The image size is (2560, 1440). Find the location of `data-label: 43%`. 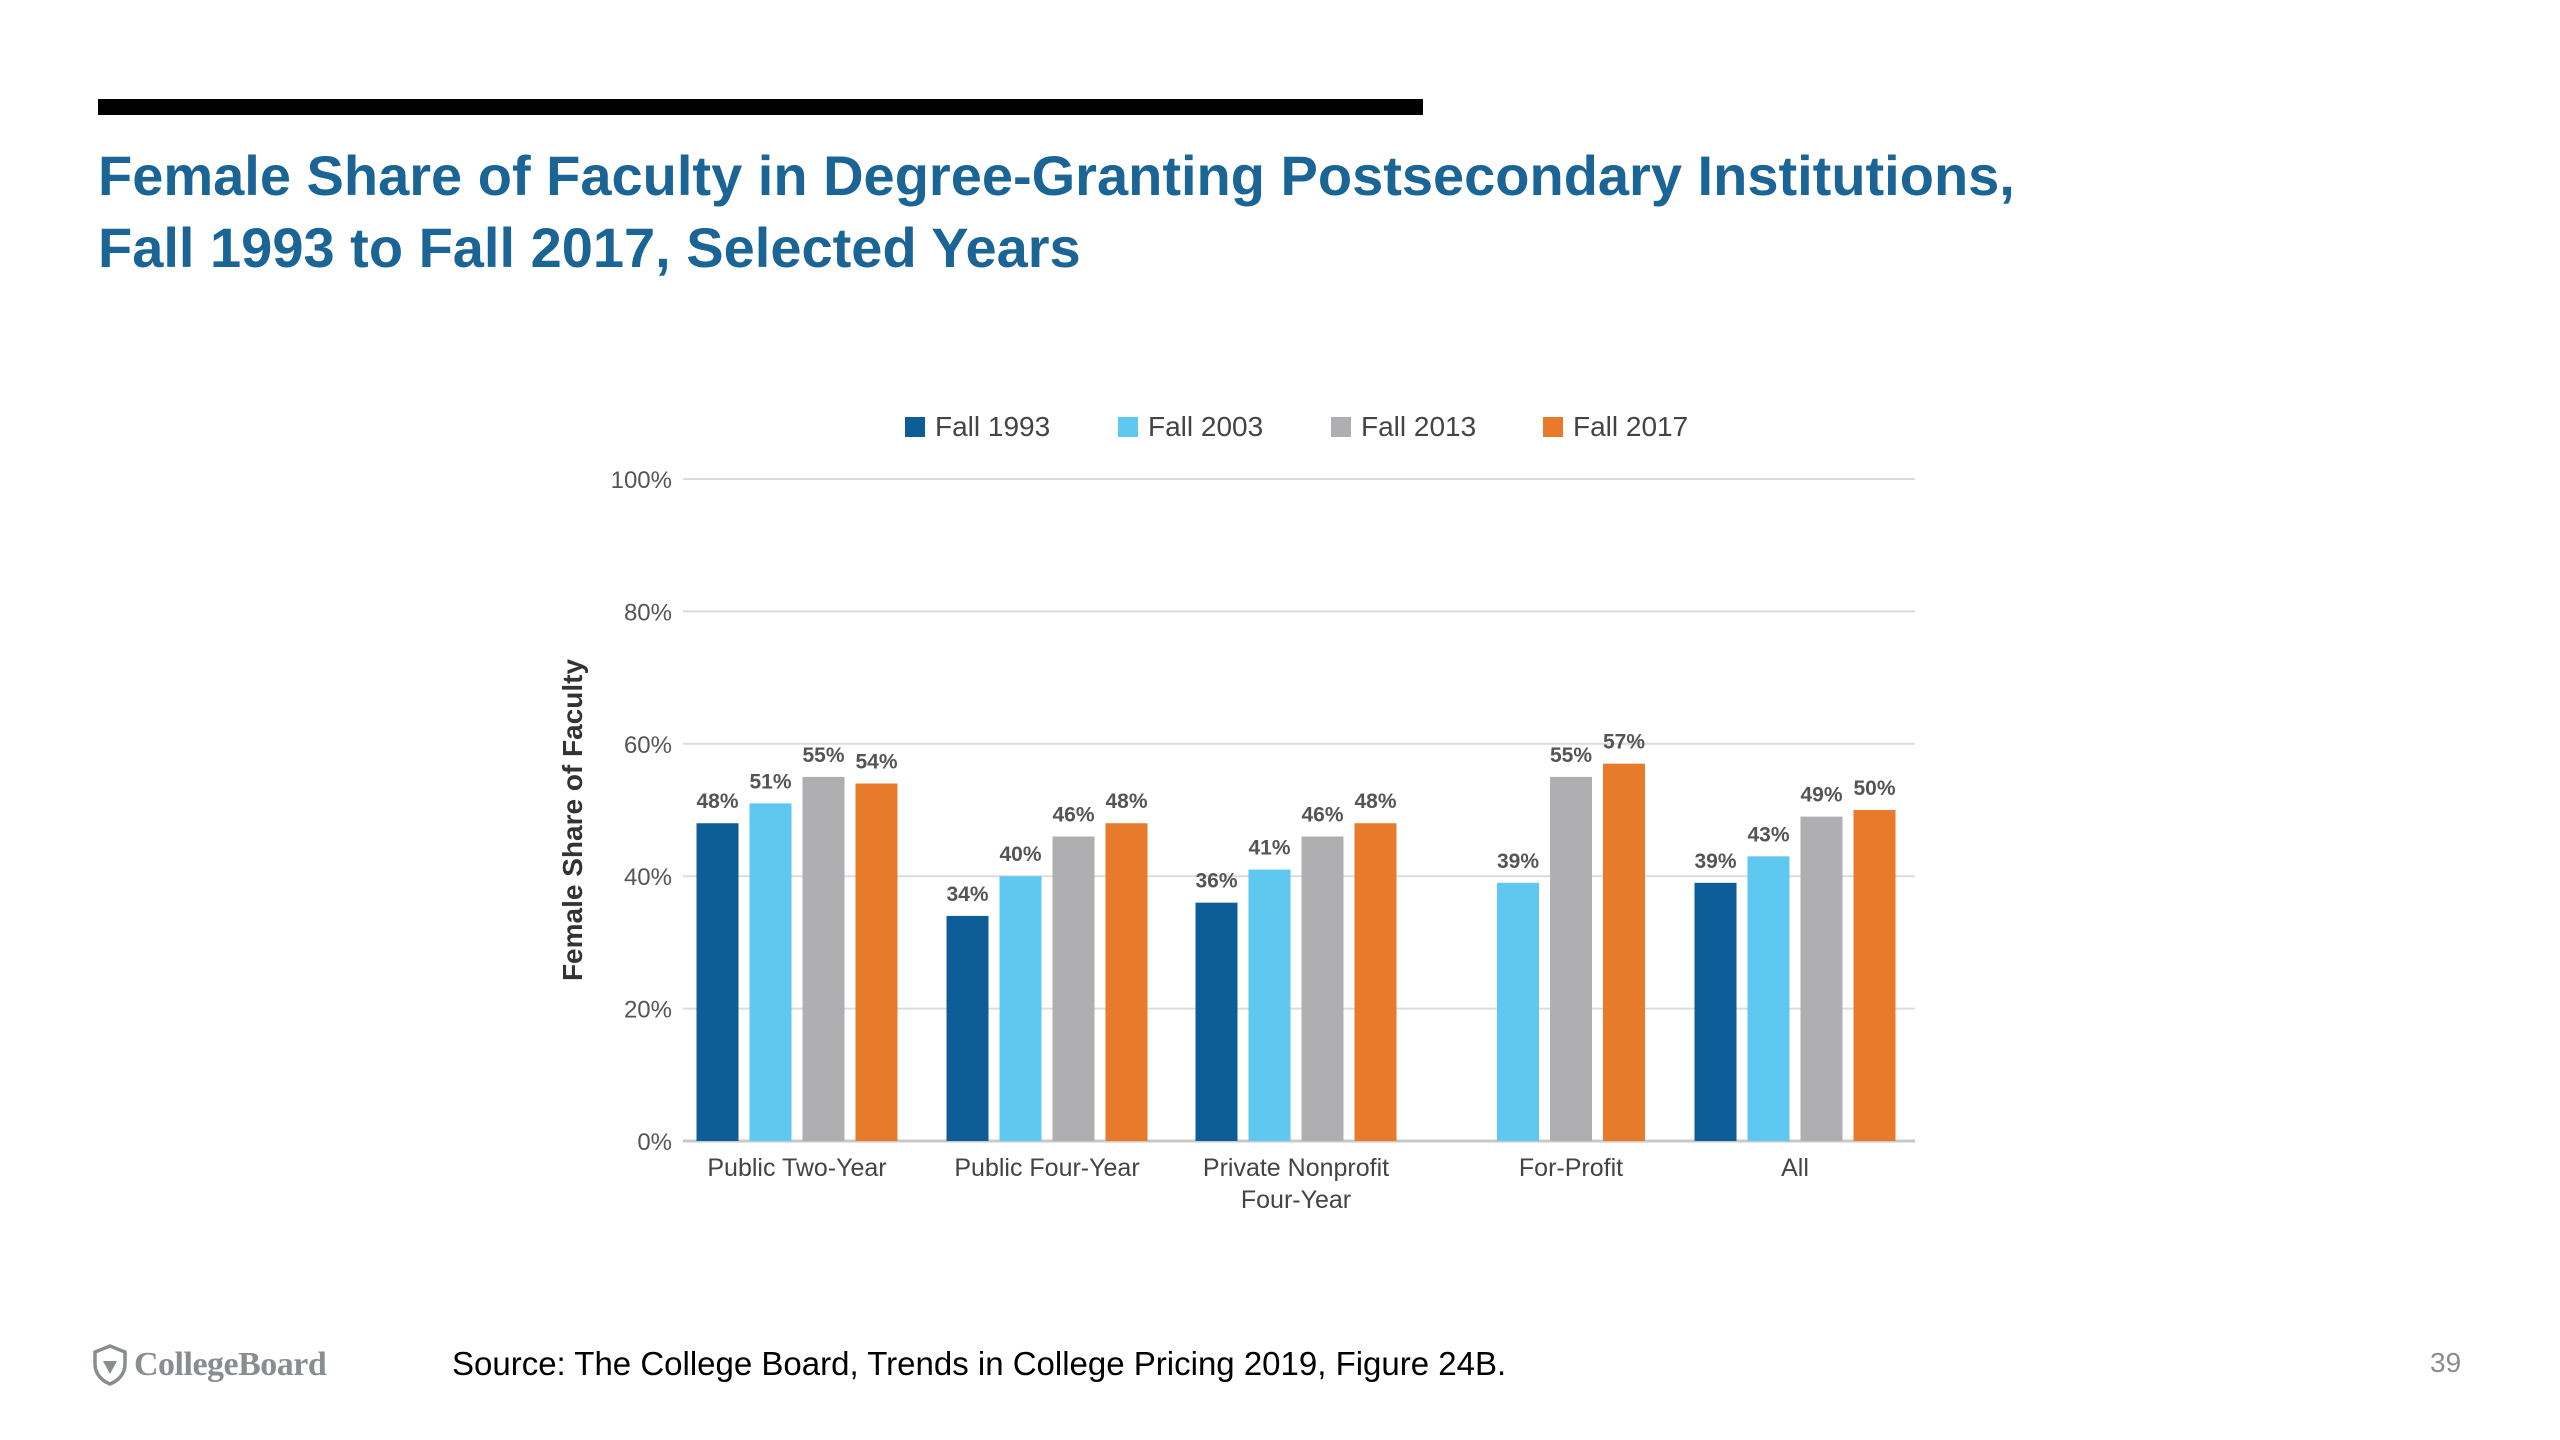

data-label: 43% is located at coordinates (1768, 834).